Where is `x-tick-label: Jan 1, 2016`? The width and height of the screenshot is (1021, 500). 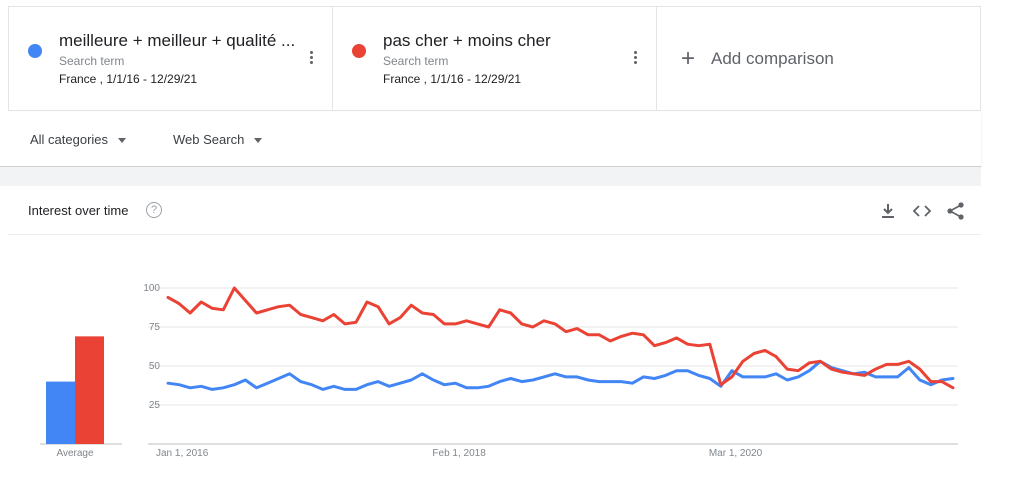
x-tick-label: Jan 1, 2016 is located at coordinates (182, 453).